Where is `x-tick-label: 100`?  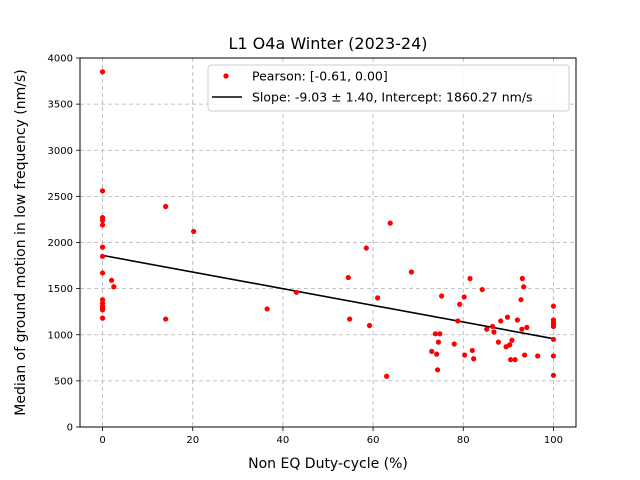 x-tick-label: 100 is located at coordinates (553, 440).